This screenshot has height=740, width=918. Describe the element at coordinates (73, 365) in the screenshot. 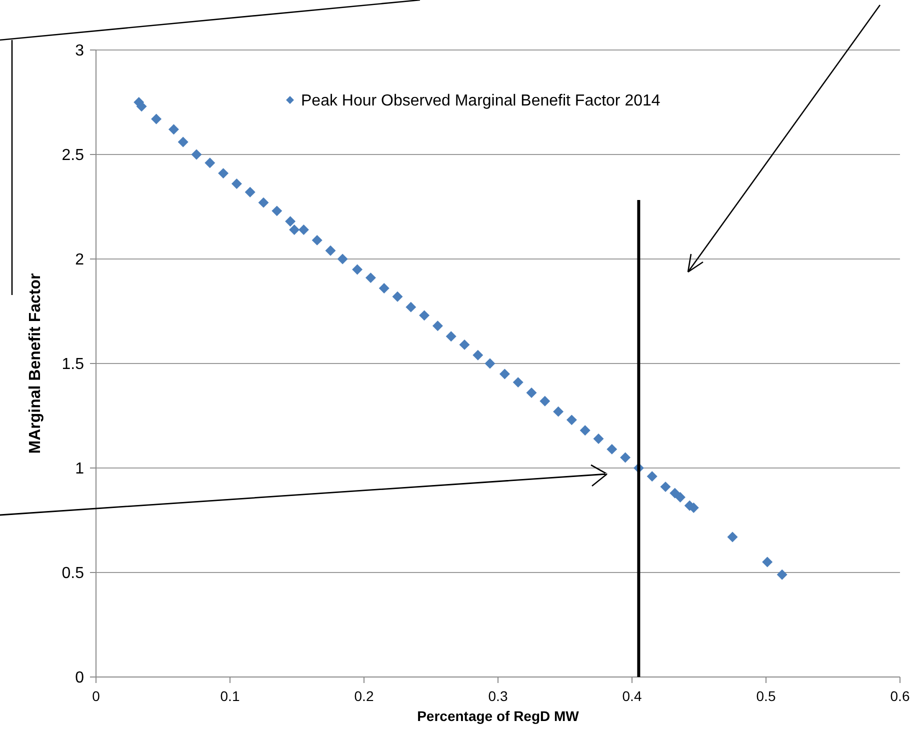

I see `y-tick-label: 1.5` at that location.